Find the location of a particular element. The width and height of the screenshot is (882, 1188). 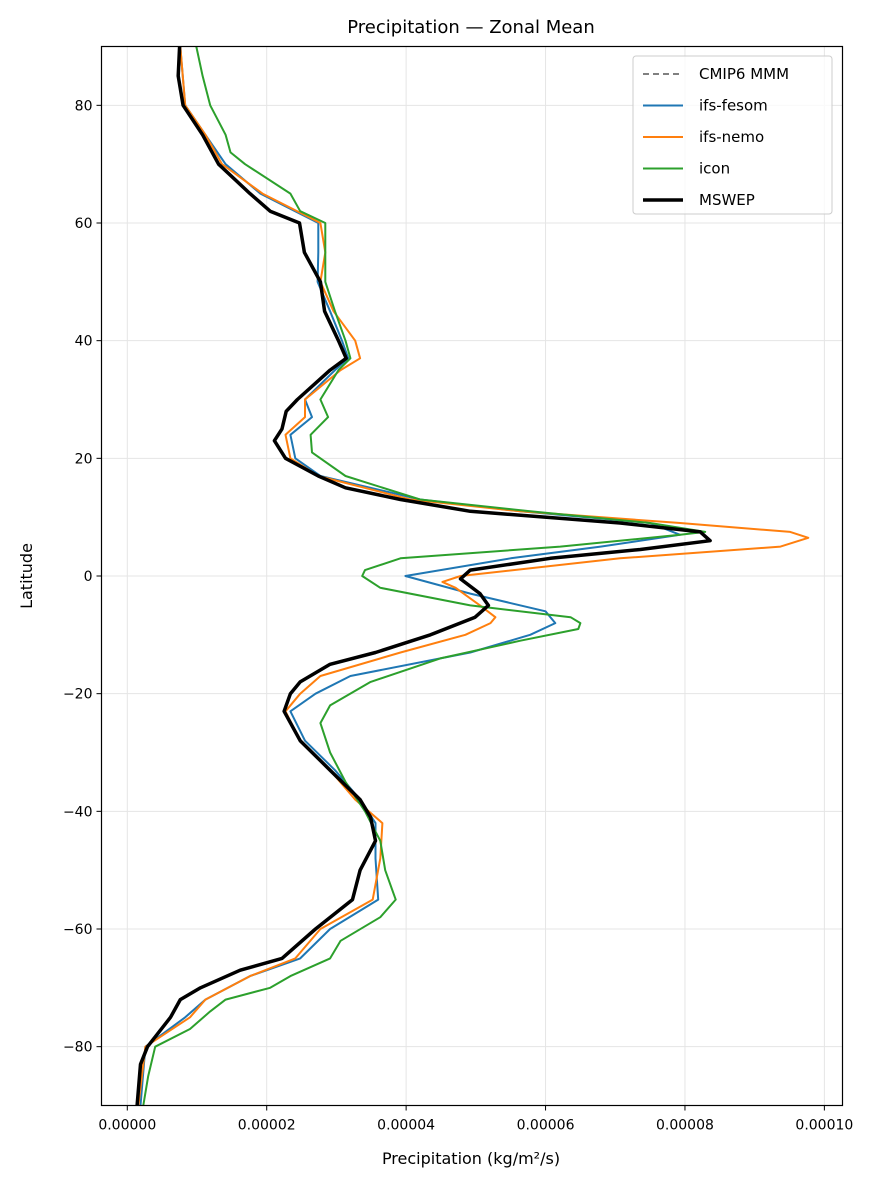

y-tick-label: 60 is located at coordinates (84, 224).